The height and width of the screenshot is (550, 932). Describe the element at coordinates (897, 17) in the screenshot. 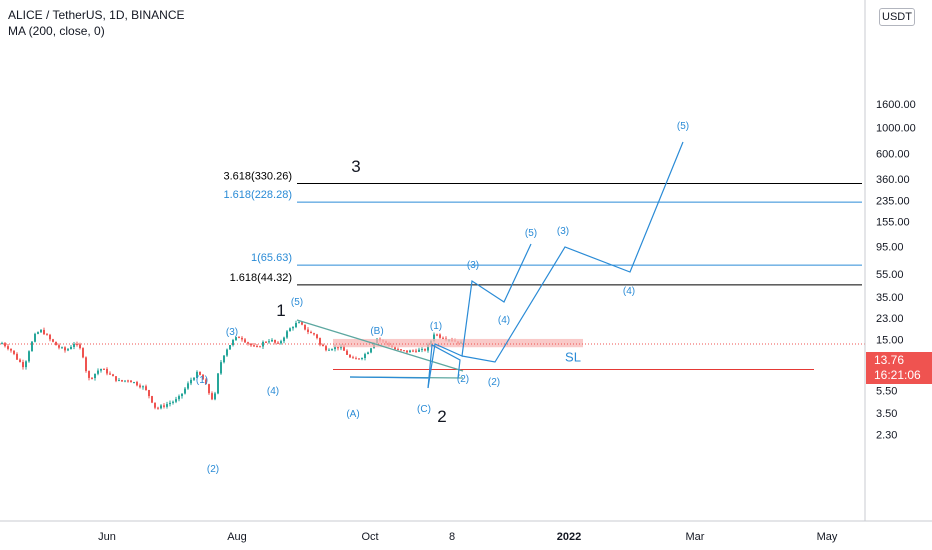

I see `currency-selector: USDT` at that location.